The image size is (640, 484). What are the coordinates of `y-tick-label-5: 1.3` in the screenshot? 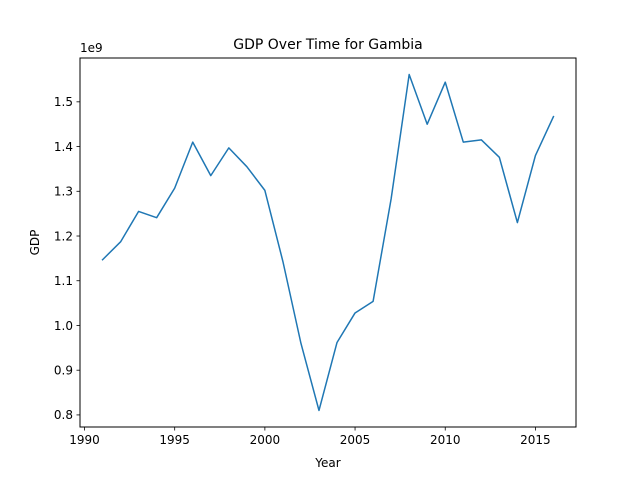 It's located at (63, 192).